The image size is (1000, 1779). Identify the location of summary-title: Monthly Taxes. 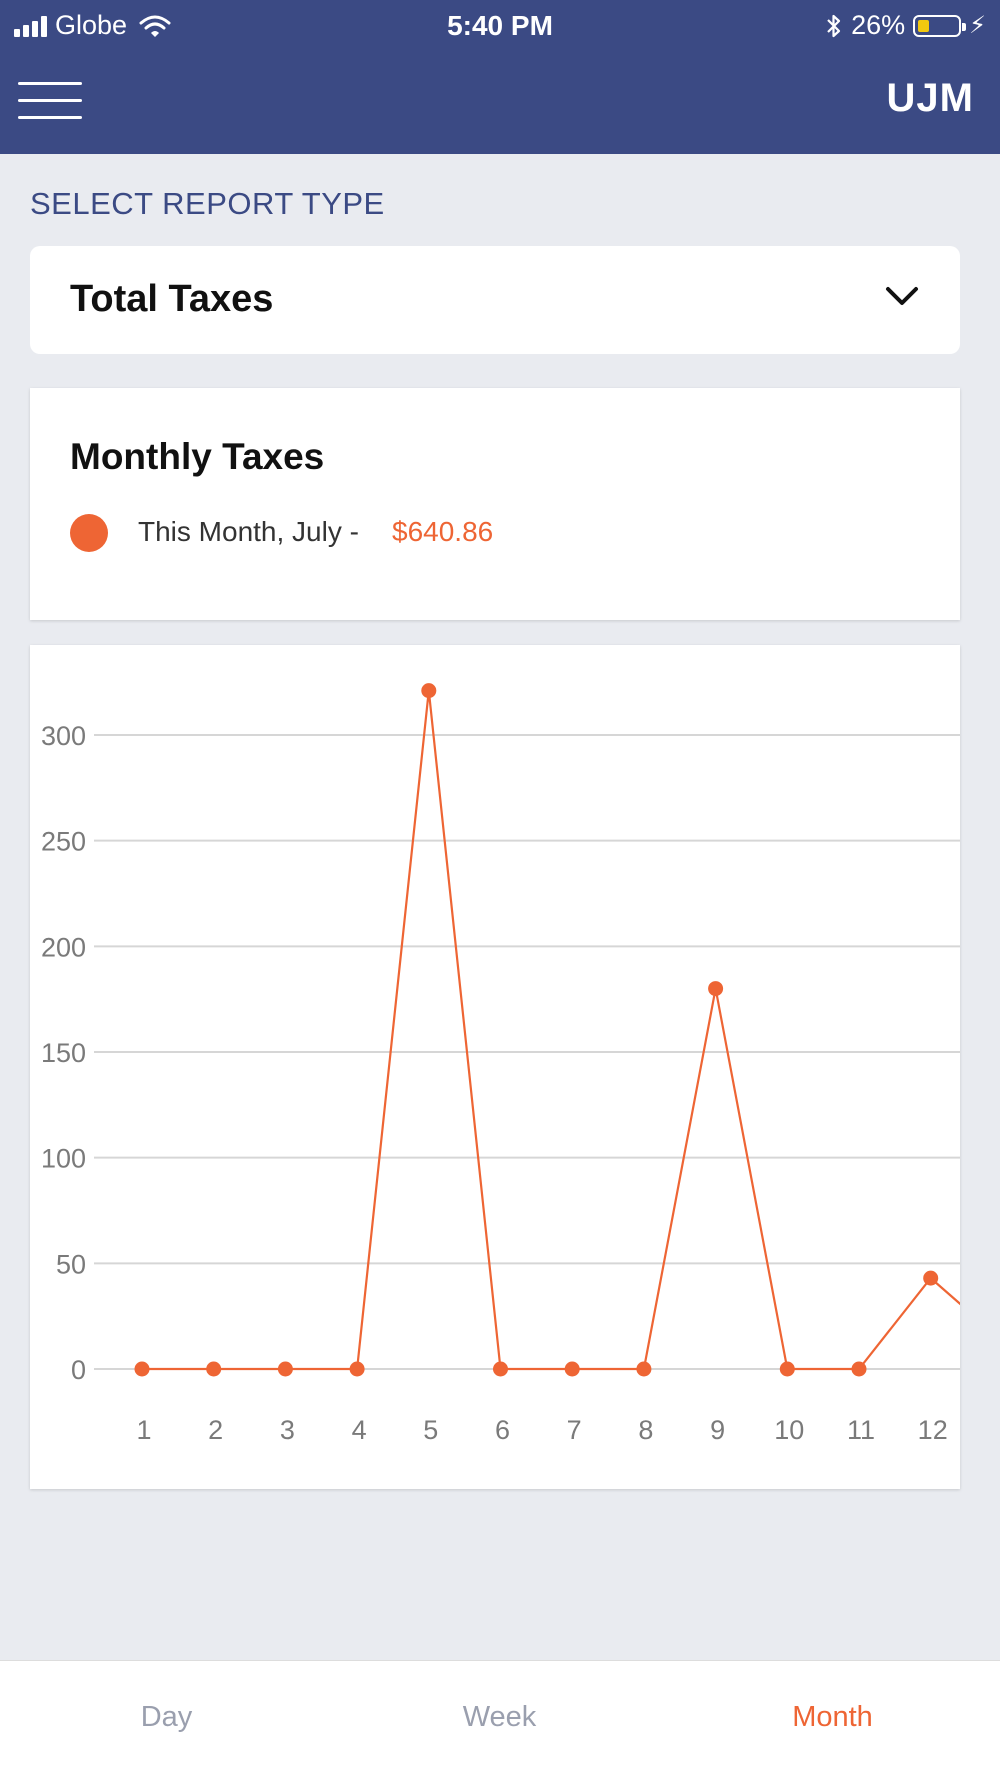
(197, 456).